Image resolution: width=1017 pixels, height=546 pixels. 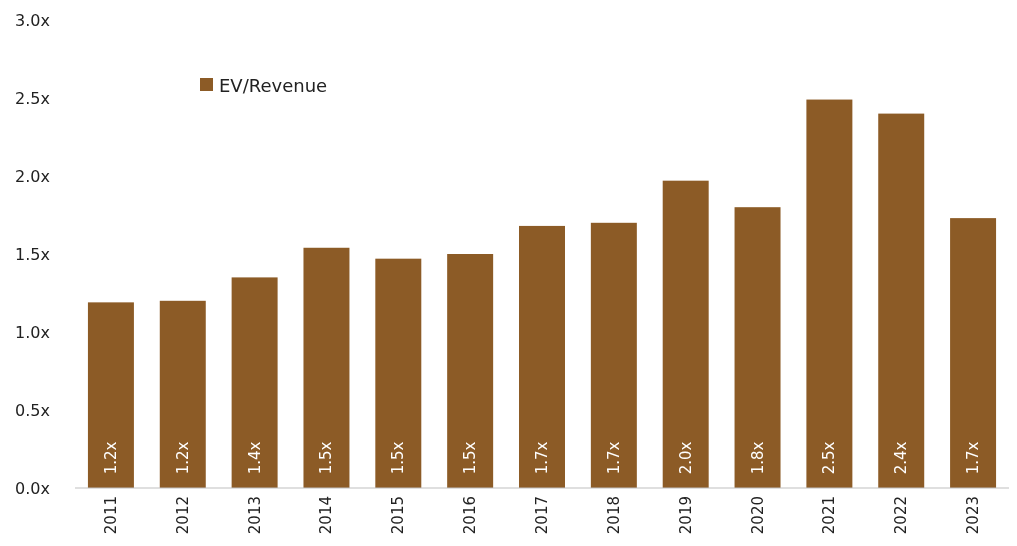 What do you see at coordinates (110, 515) in the screenshot?
I see `x-tick-label: 2011` at bounding box center [110, 515].